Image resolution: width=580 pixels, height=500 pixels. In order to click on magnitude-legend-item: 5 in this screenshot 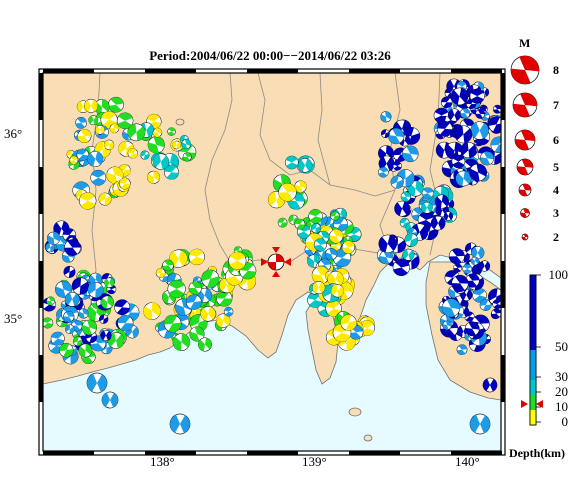, I will do `click(537, 167)`.